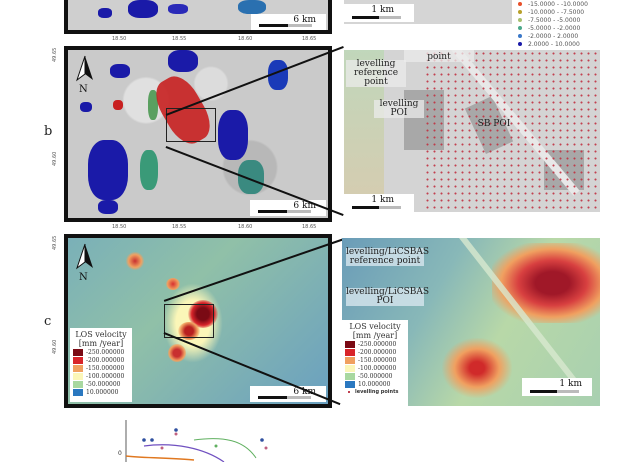 The image size is (640, 466). What do you see at coordinates (399, 109) in the screenshot?
I see `annotation-levelling-poi: levelling POI` at bounding box center [399, 109].